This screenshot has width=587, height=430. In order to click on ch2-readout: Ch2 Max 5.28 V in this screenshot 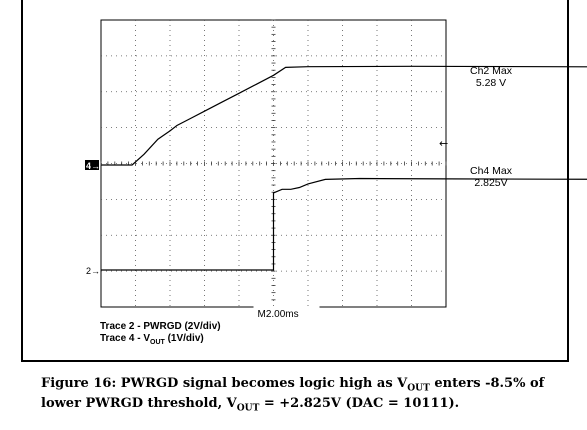, I will do `click(491, 77)`.